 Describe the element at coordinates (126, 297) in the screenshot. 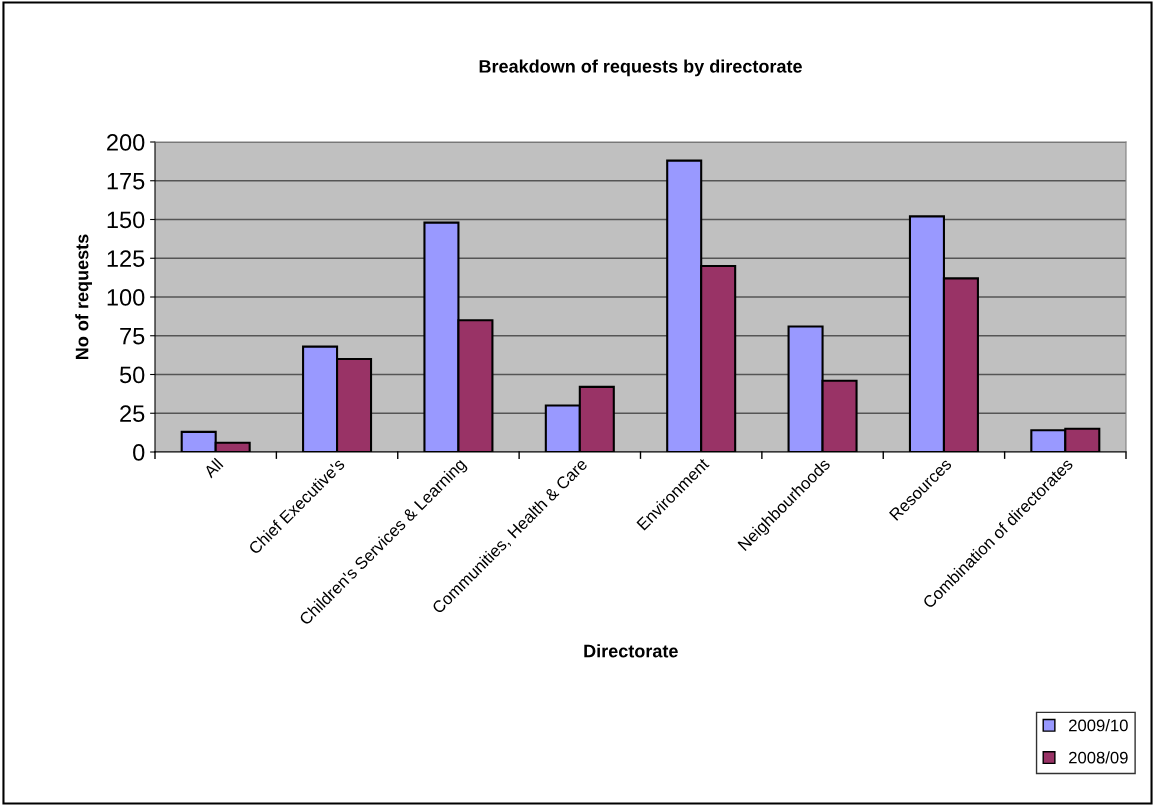

I see `y-tick-label: 100` at that location.